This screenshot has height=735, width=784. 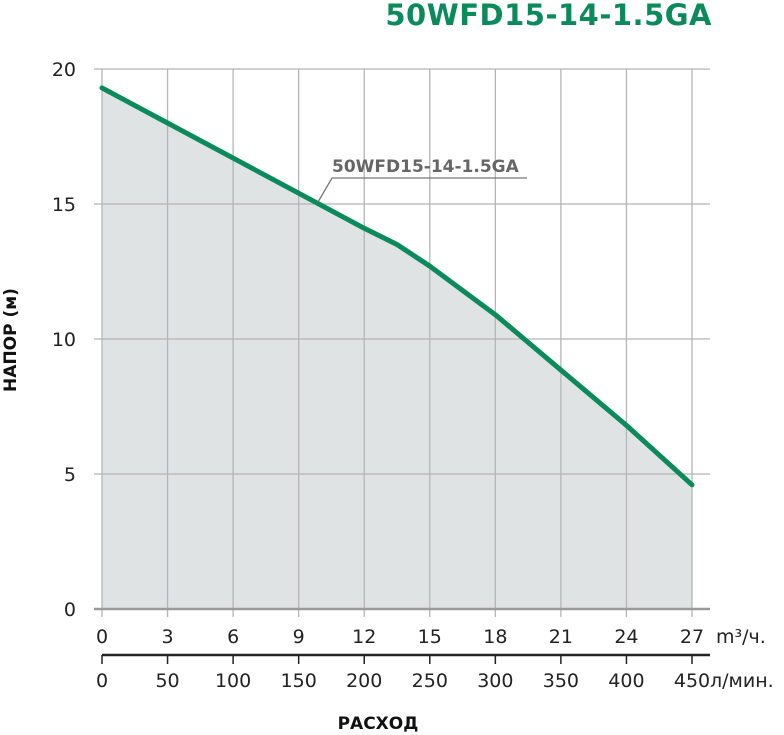 I want to click on x-tick-label: 21, so click(x=561, y=637).